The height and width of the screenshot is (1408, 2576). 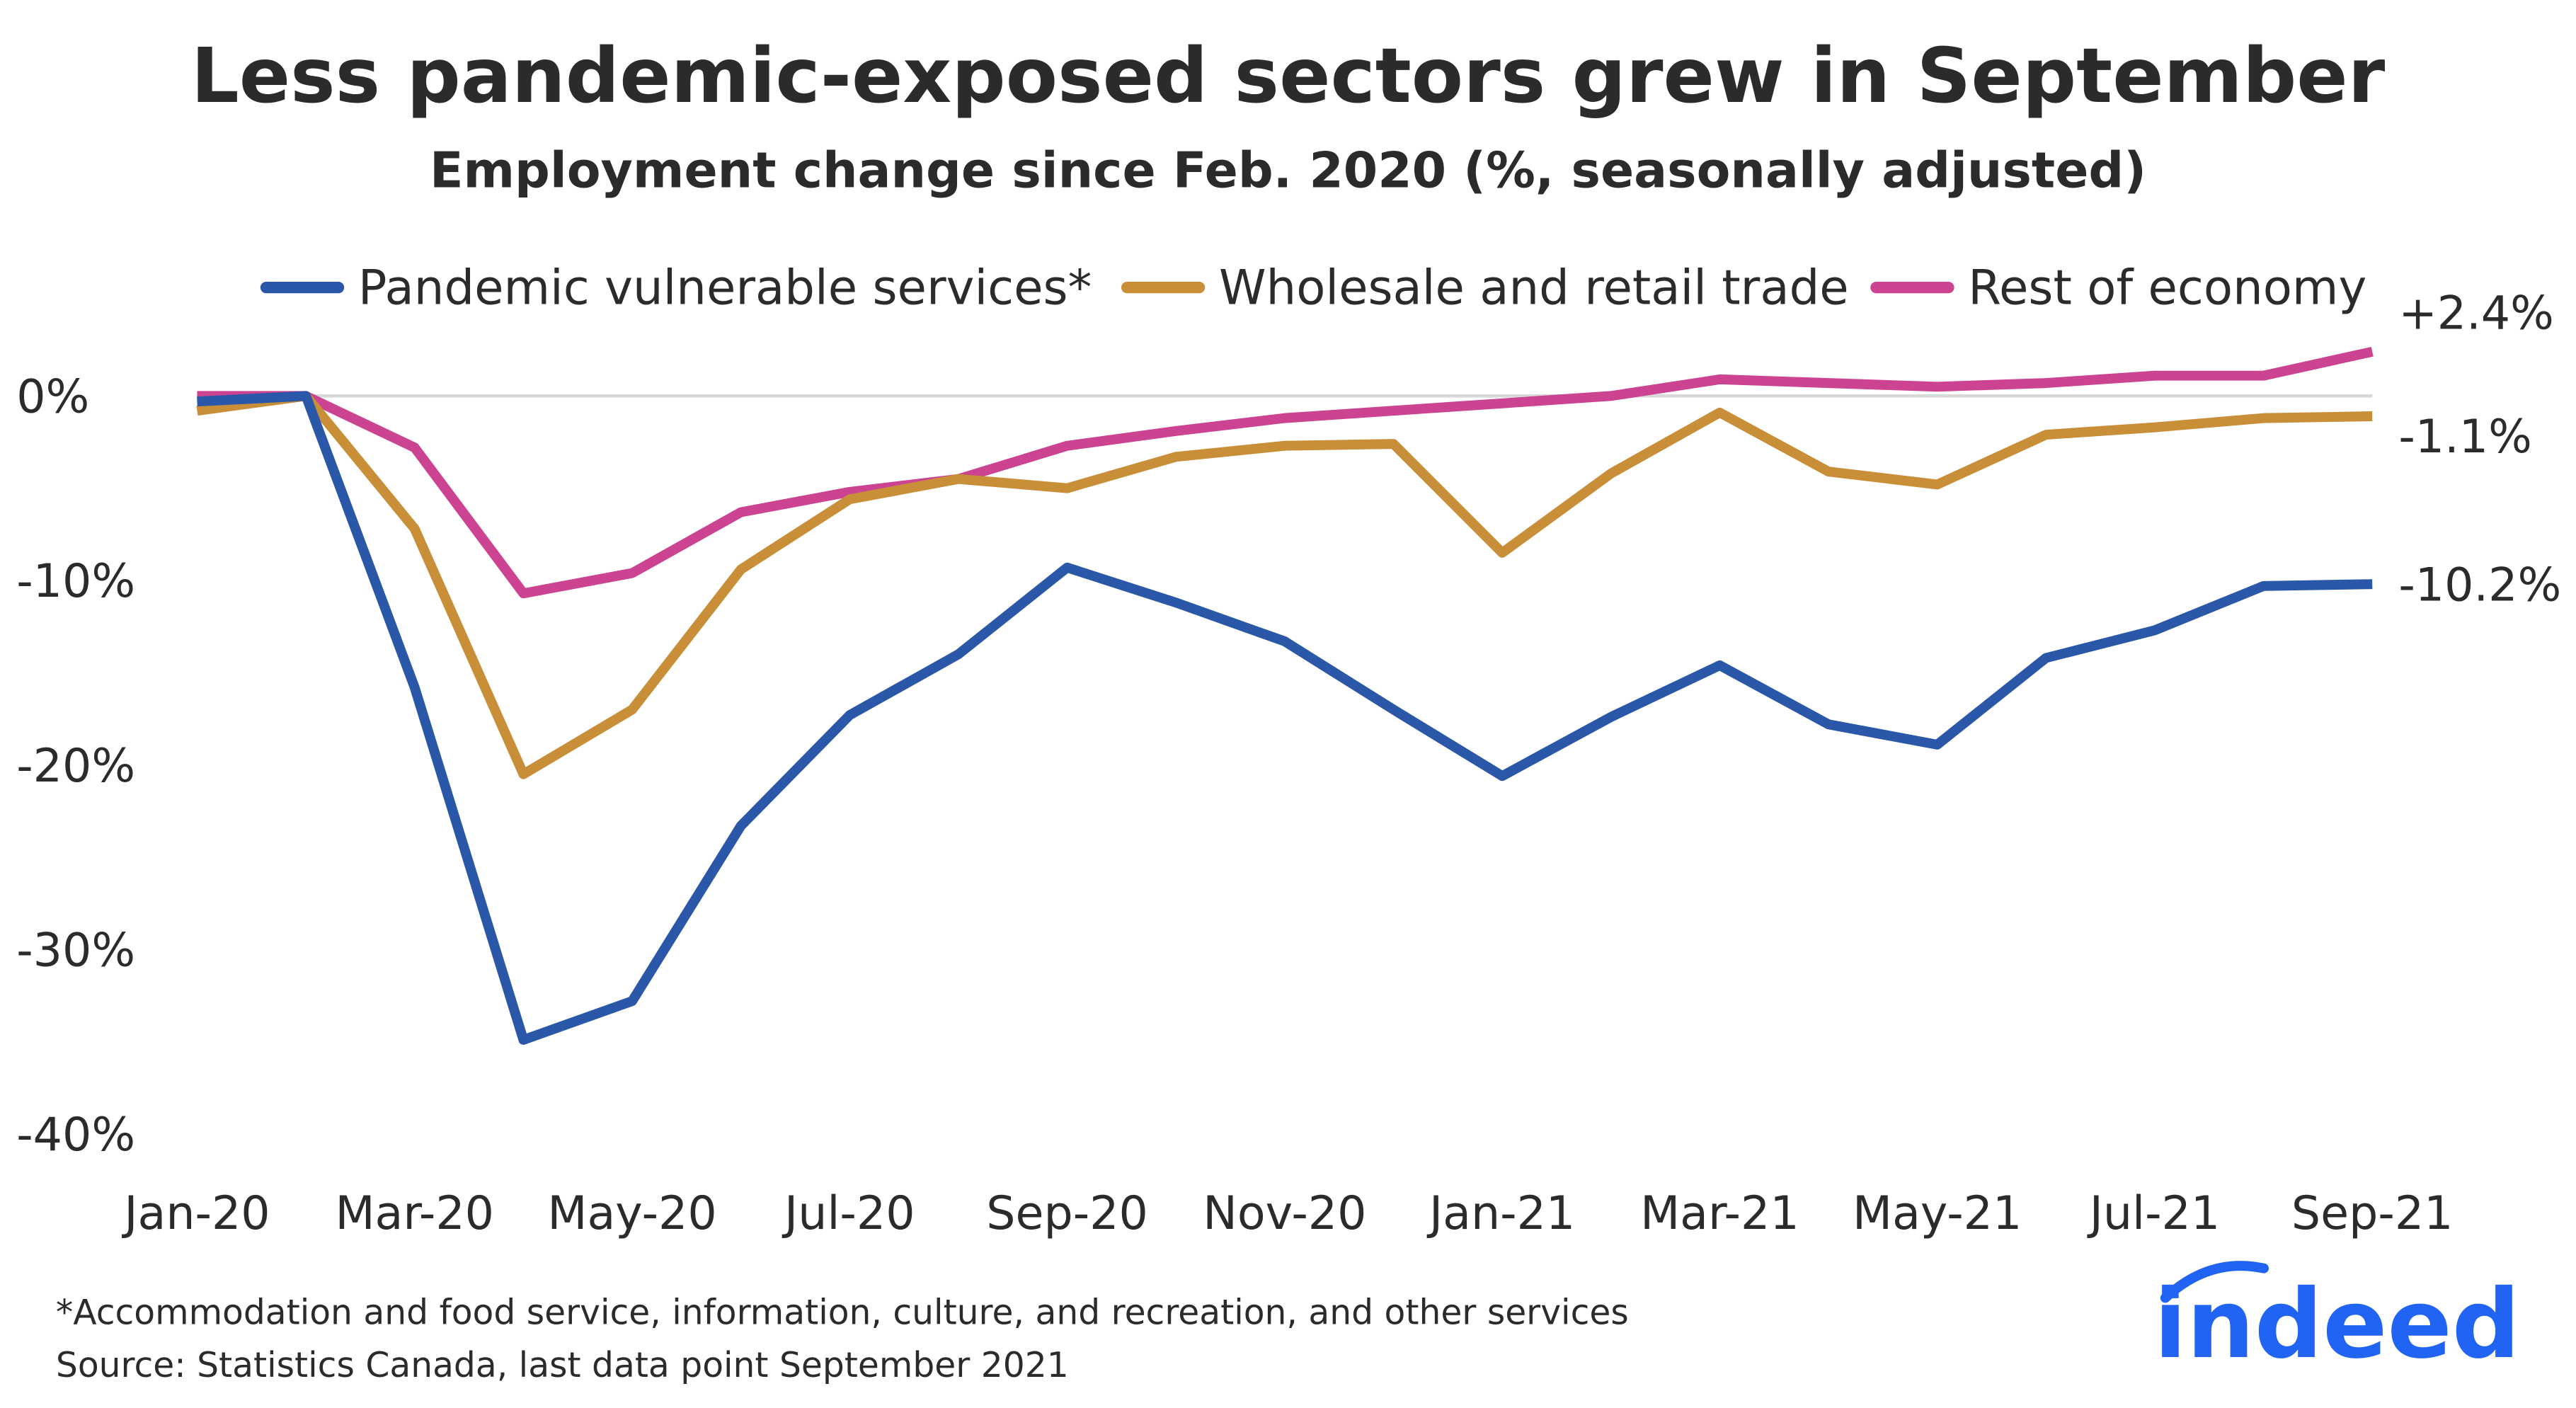 What do you see at coordinates (631, 1213) in the screenshot?
I see `x-tick-label: May-20` at bounding box center [631, 1213].